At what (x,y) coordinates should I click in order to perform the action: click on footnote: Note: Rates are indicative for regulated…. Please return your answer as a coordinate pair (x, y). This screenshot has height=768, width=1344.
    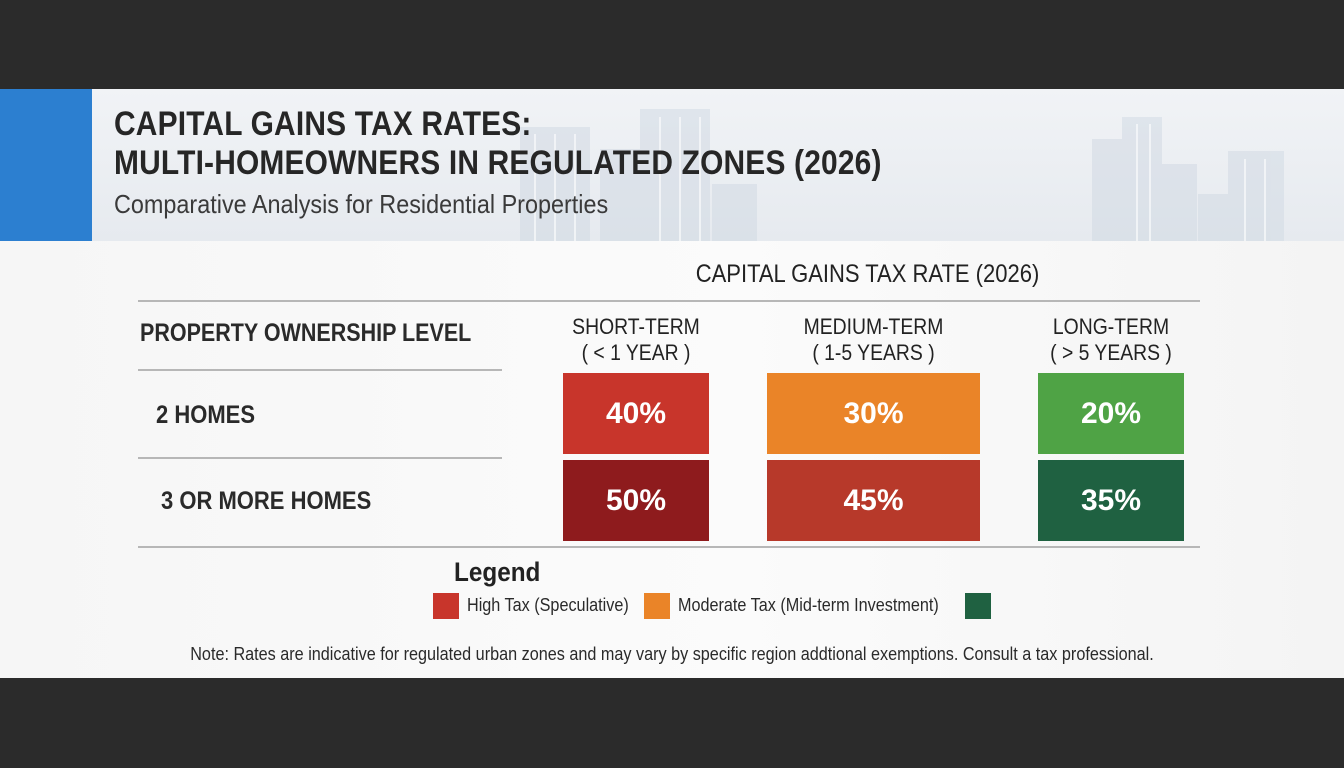
    Looking at the image, I should click on (672, 654).